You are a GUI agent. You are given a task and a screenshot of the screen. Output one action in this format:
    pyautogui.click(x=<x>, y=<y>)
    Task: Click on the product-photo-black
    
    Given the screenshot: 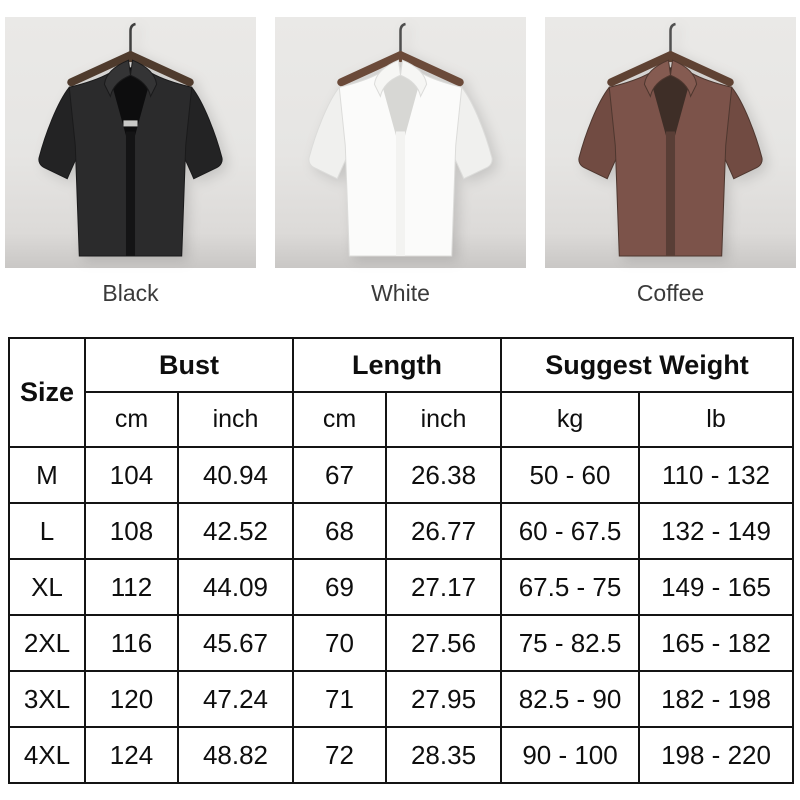 What is the action you would take?
    pyautogui.click(x=130, y=142)
    